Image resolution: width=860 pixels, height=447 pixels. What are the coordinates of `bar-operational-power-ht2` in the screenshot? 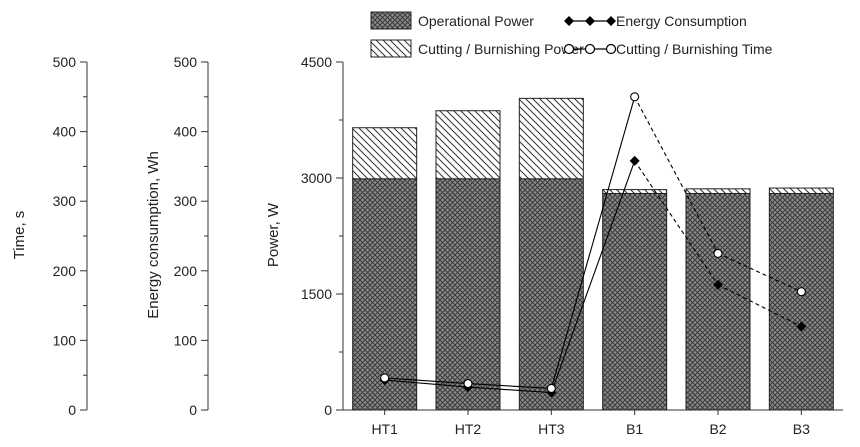 It's located at (468, 294).